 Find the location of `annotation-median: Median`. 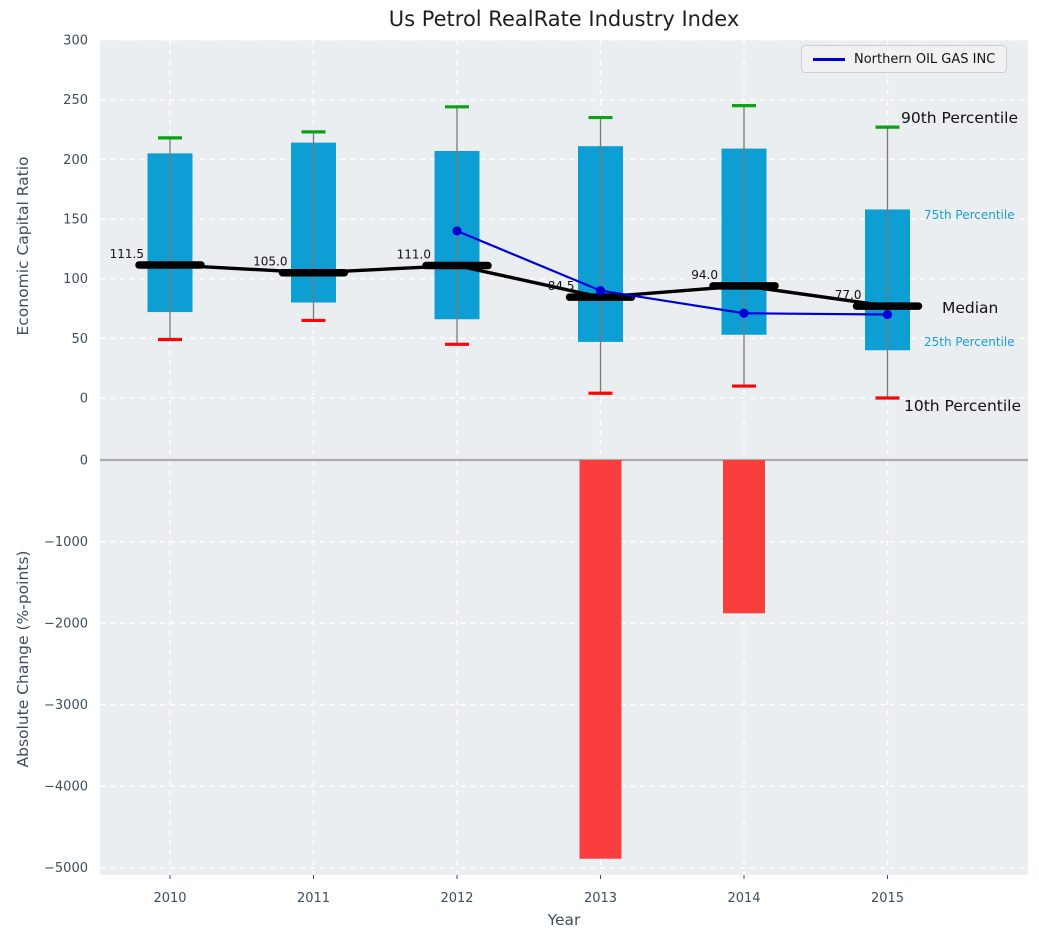

annotation-median: Median is located at coordinates (970, 308).